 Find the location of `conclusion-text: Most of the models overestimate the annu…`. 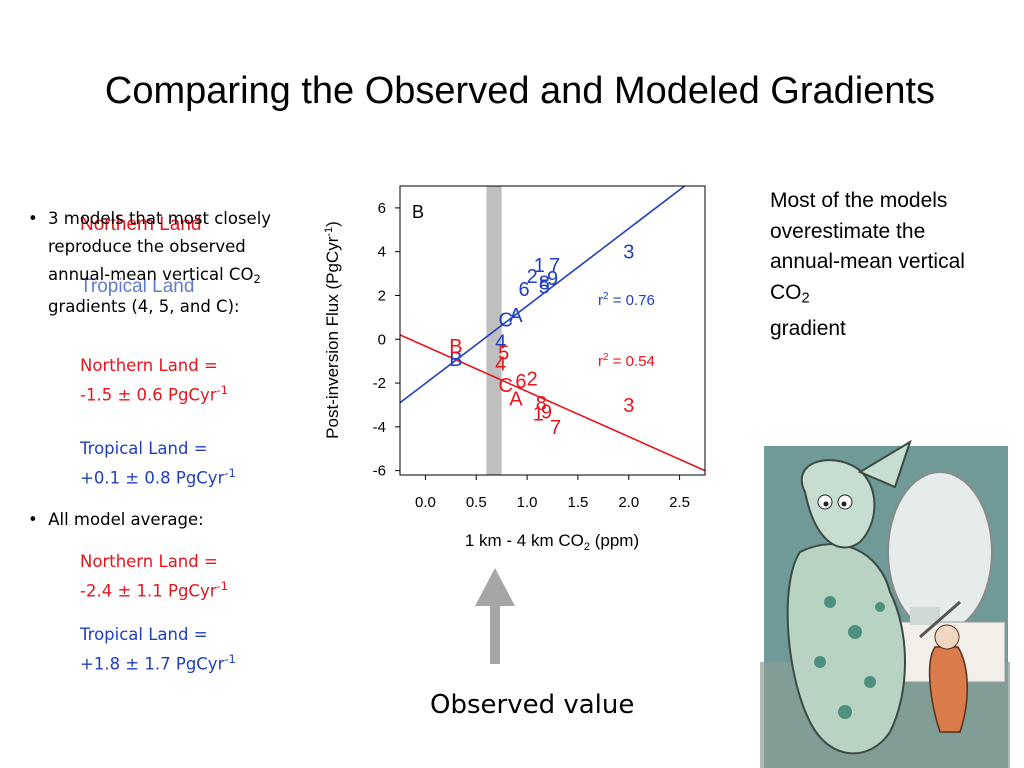

conclusion-text: Most of the models overestimate the annu… is located at coordinates (867, 264).